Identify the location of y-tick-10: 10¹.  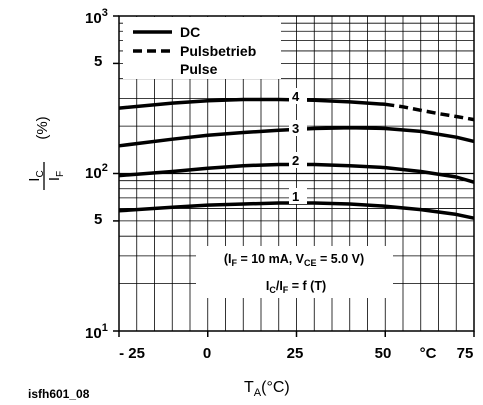
(96, 332).